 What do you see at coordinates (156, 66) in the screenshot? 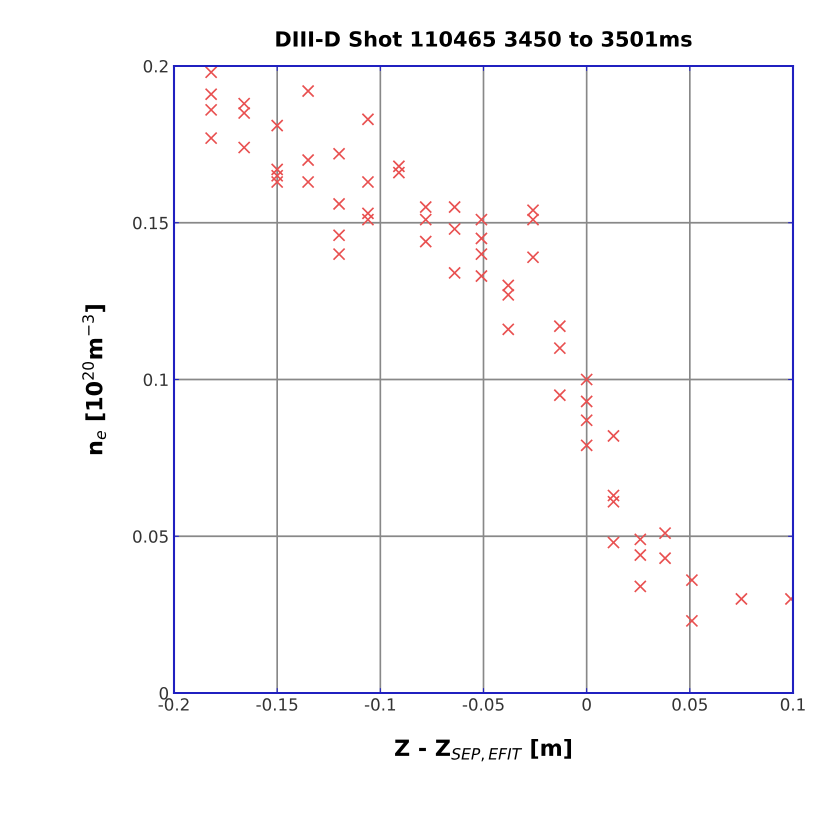
I see `y-tick-label: 0.2` at bounding box center [156, 66].